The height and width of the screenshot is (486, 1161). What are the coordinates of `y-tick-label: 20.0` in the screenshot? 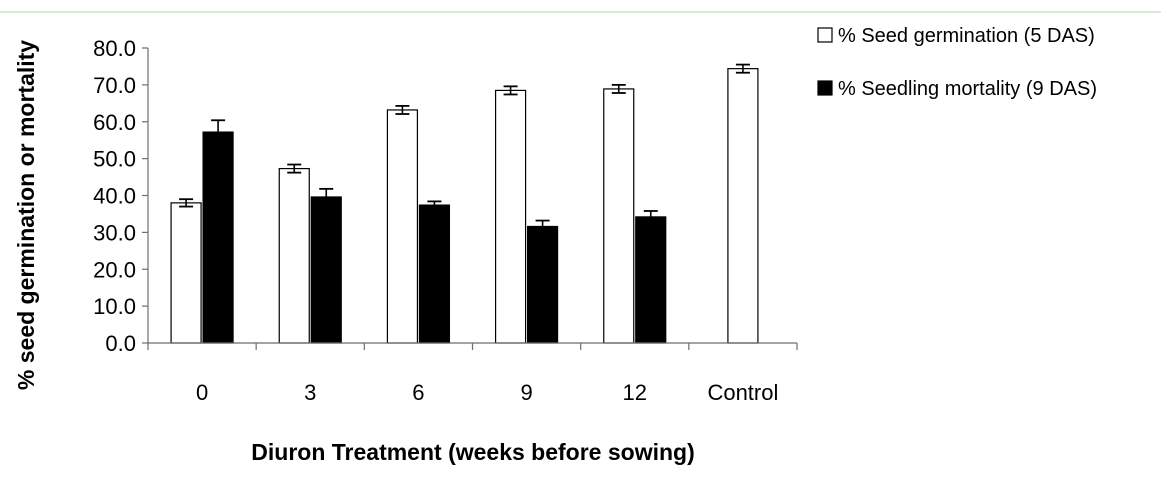 It's located at (114, 269).